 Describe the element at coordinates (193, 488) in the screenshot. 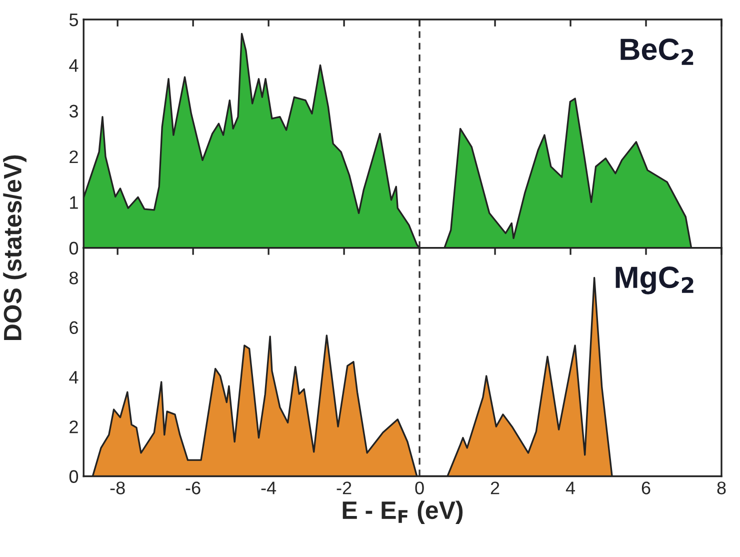

I see `x-tick-label: -6` at that location.